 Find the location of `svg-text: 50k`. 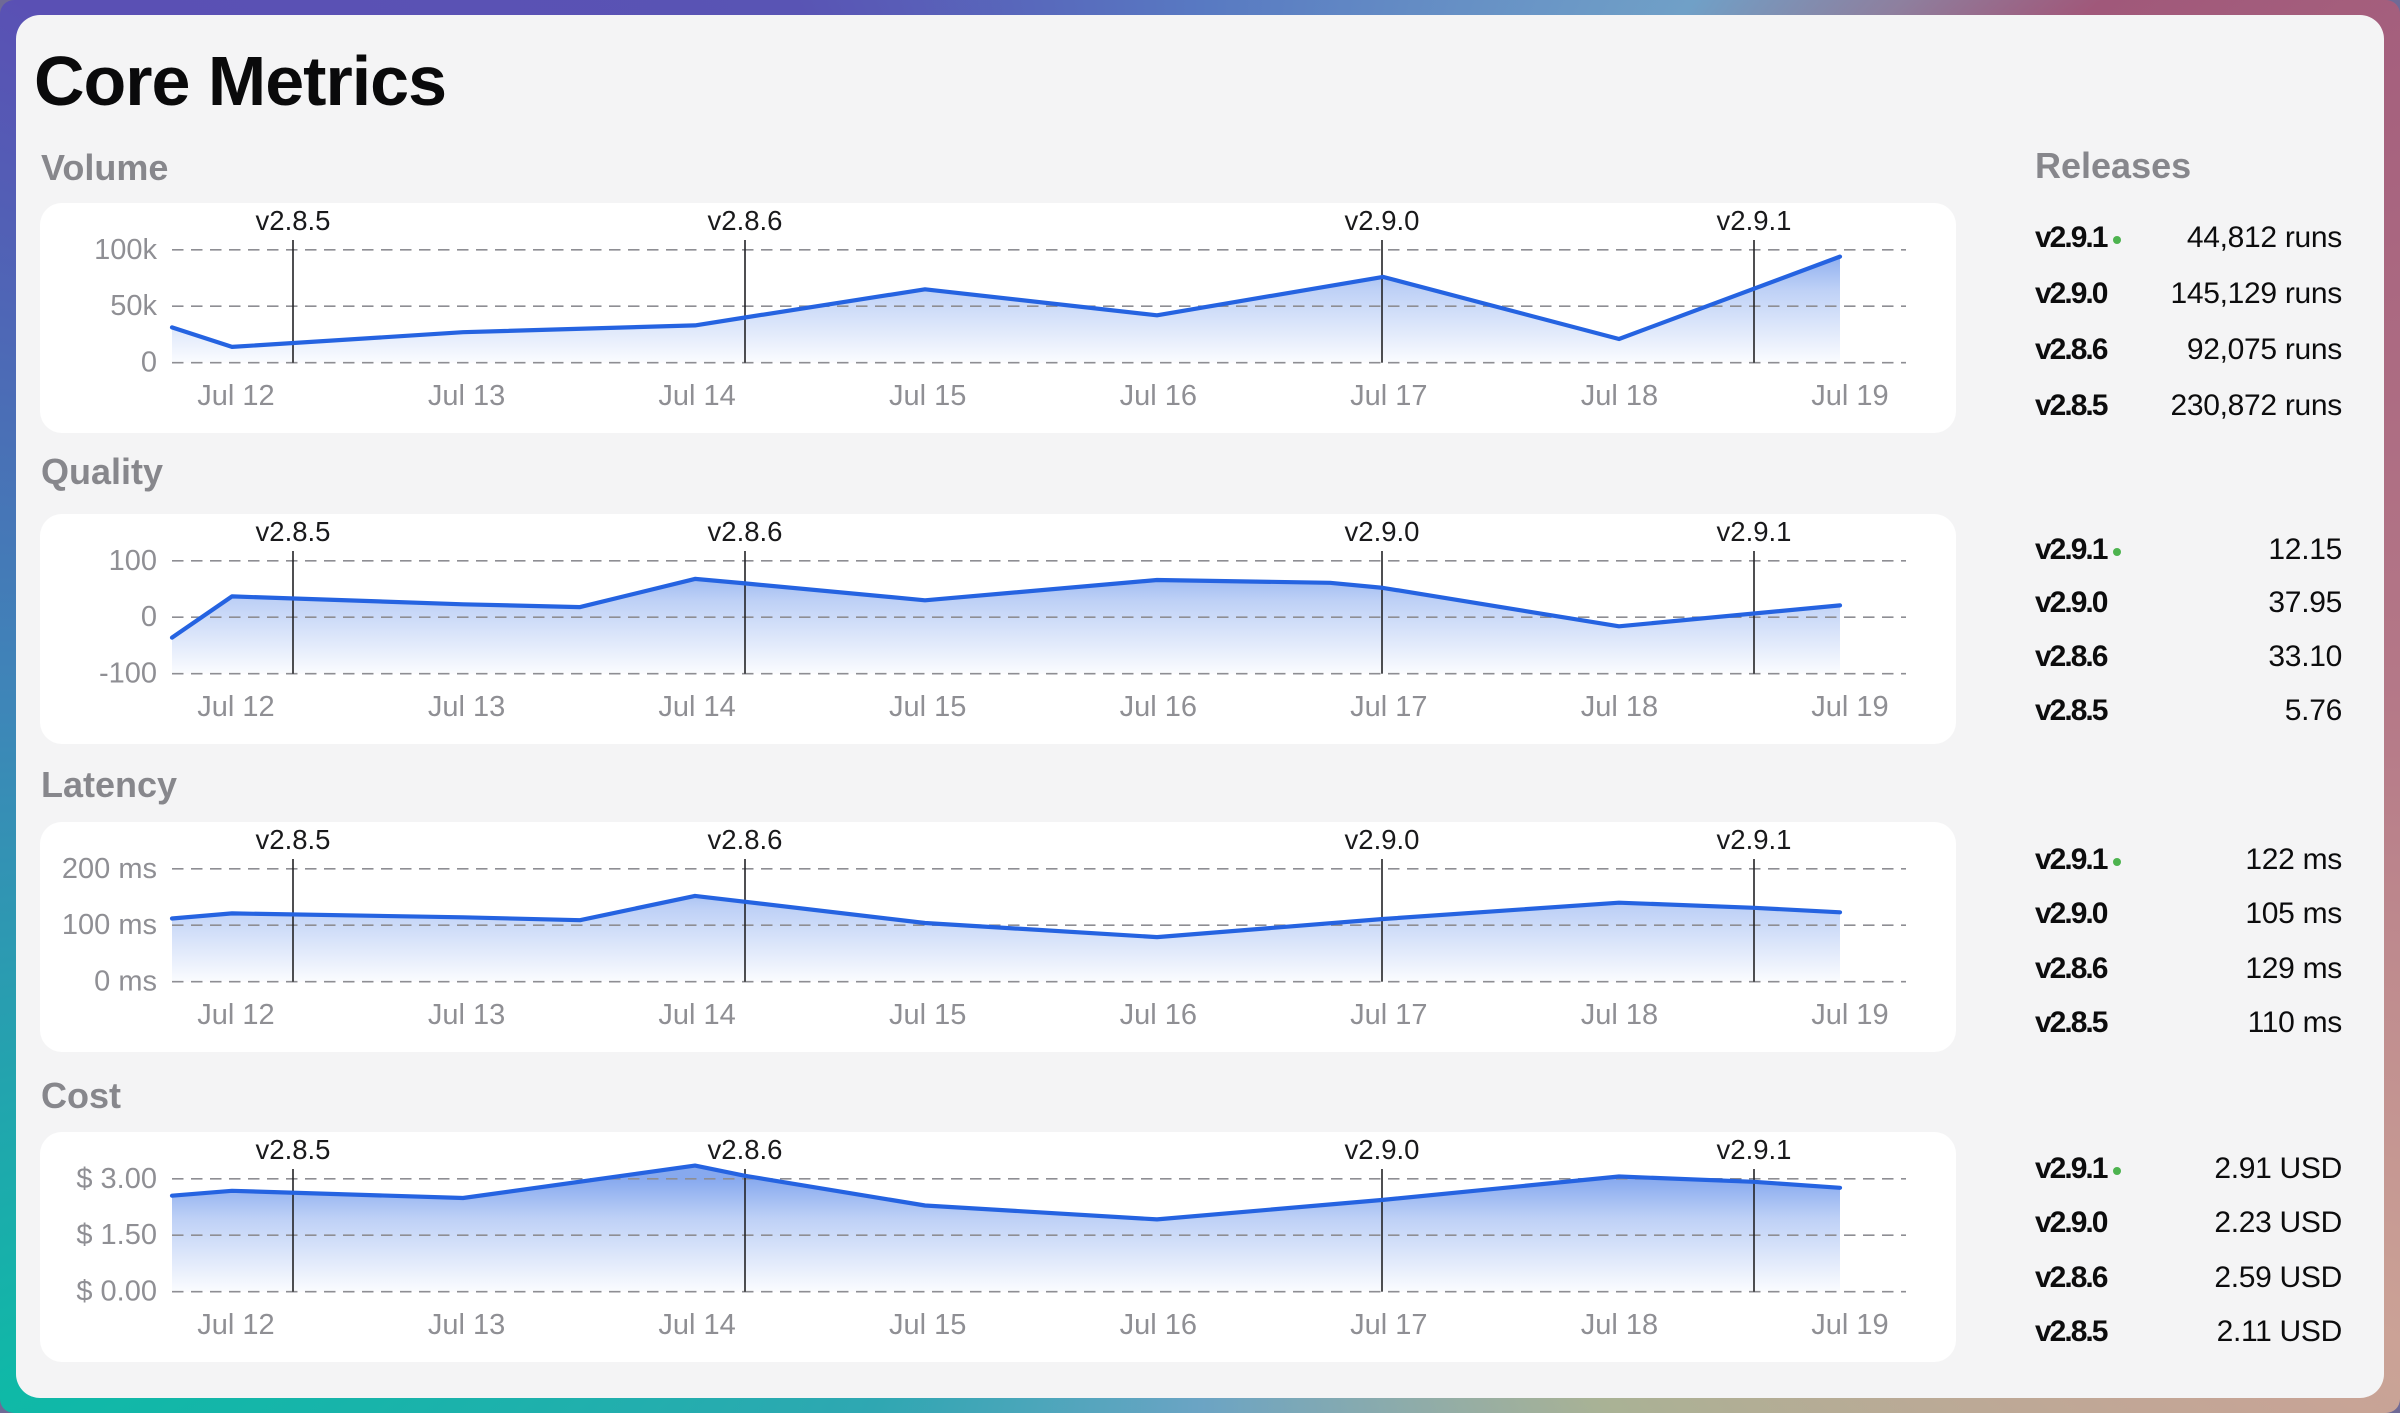

svg-text: 50k is located at coordinates (133, 306).